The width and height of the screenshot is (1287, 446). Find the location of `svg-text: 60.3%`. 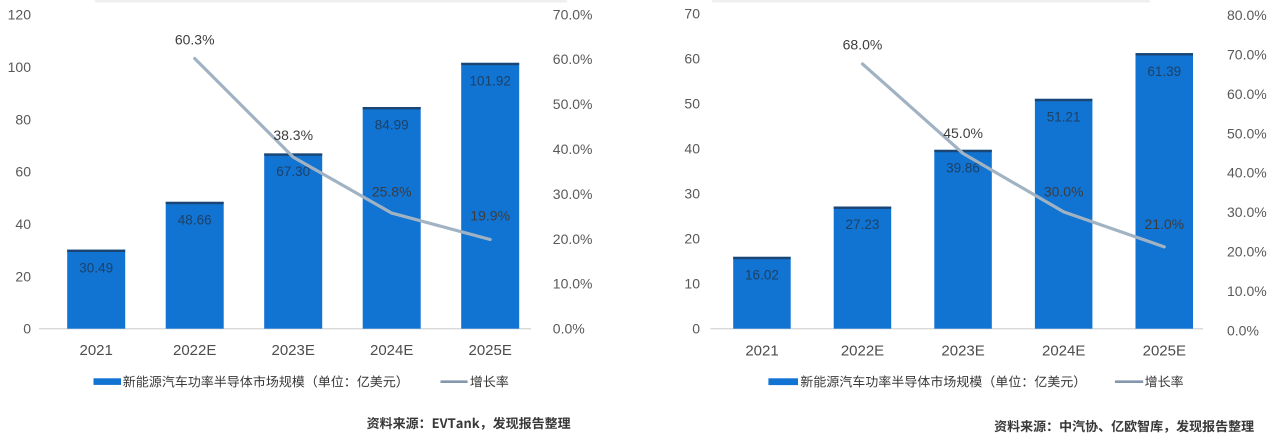

svg-text: 60.3% is located at coordinates (195, 40).